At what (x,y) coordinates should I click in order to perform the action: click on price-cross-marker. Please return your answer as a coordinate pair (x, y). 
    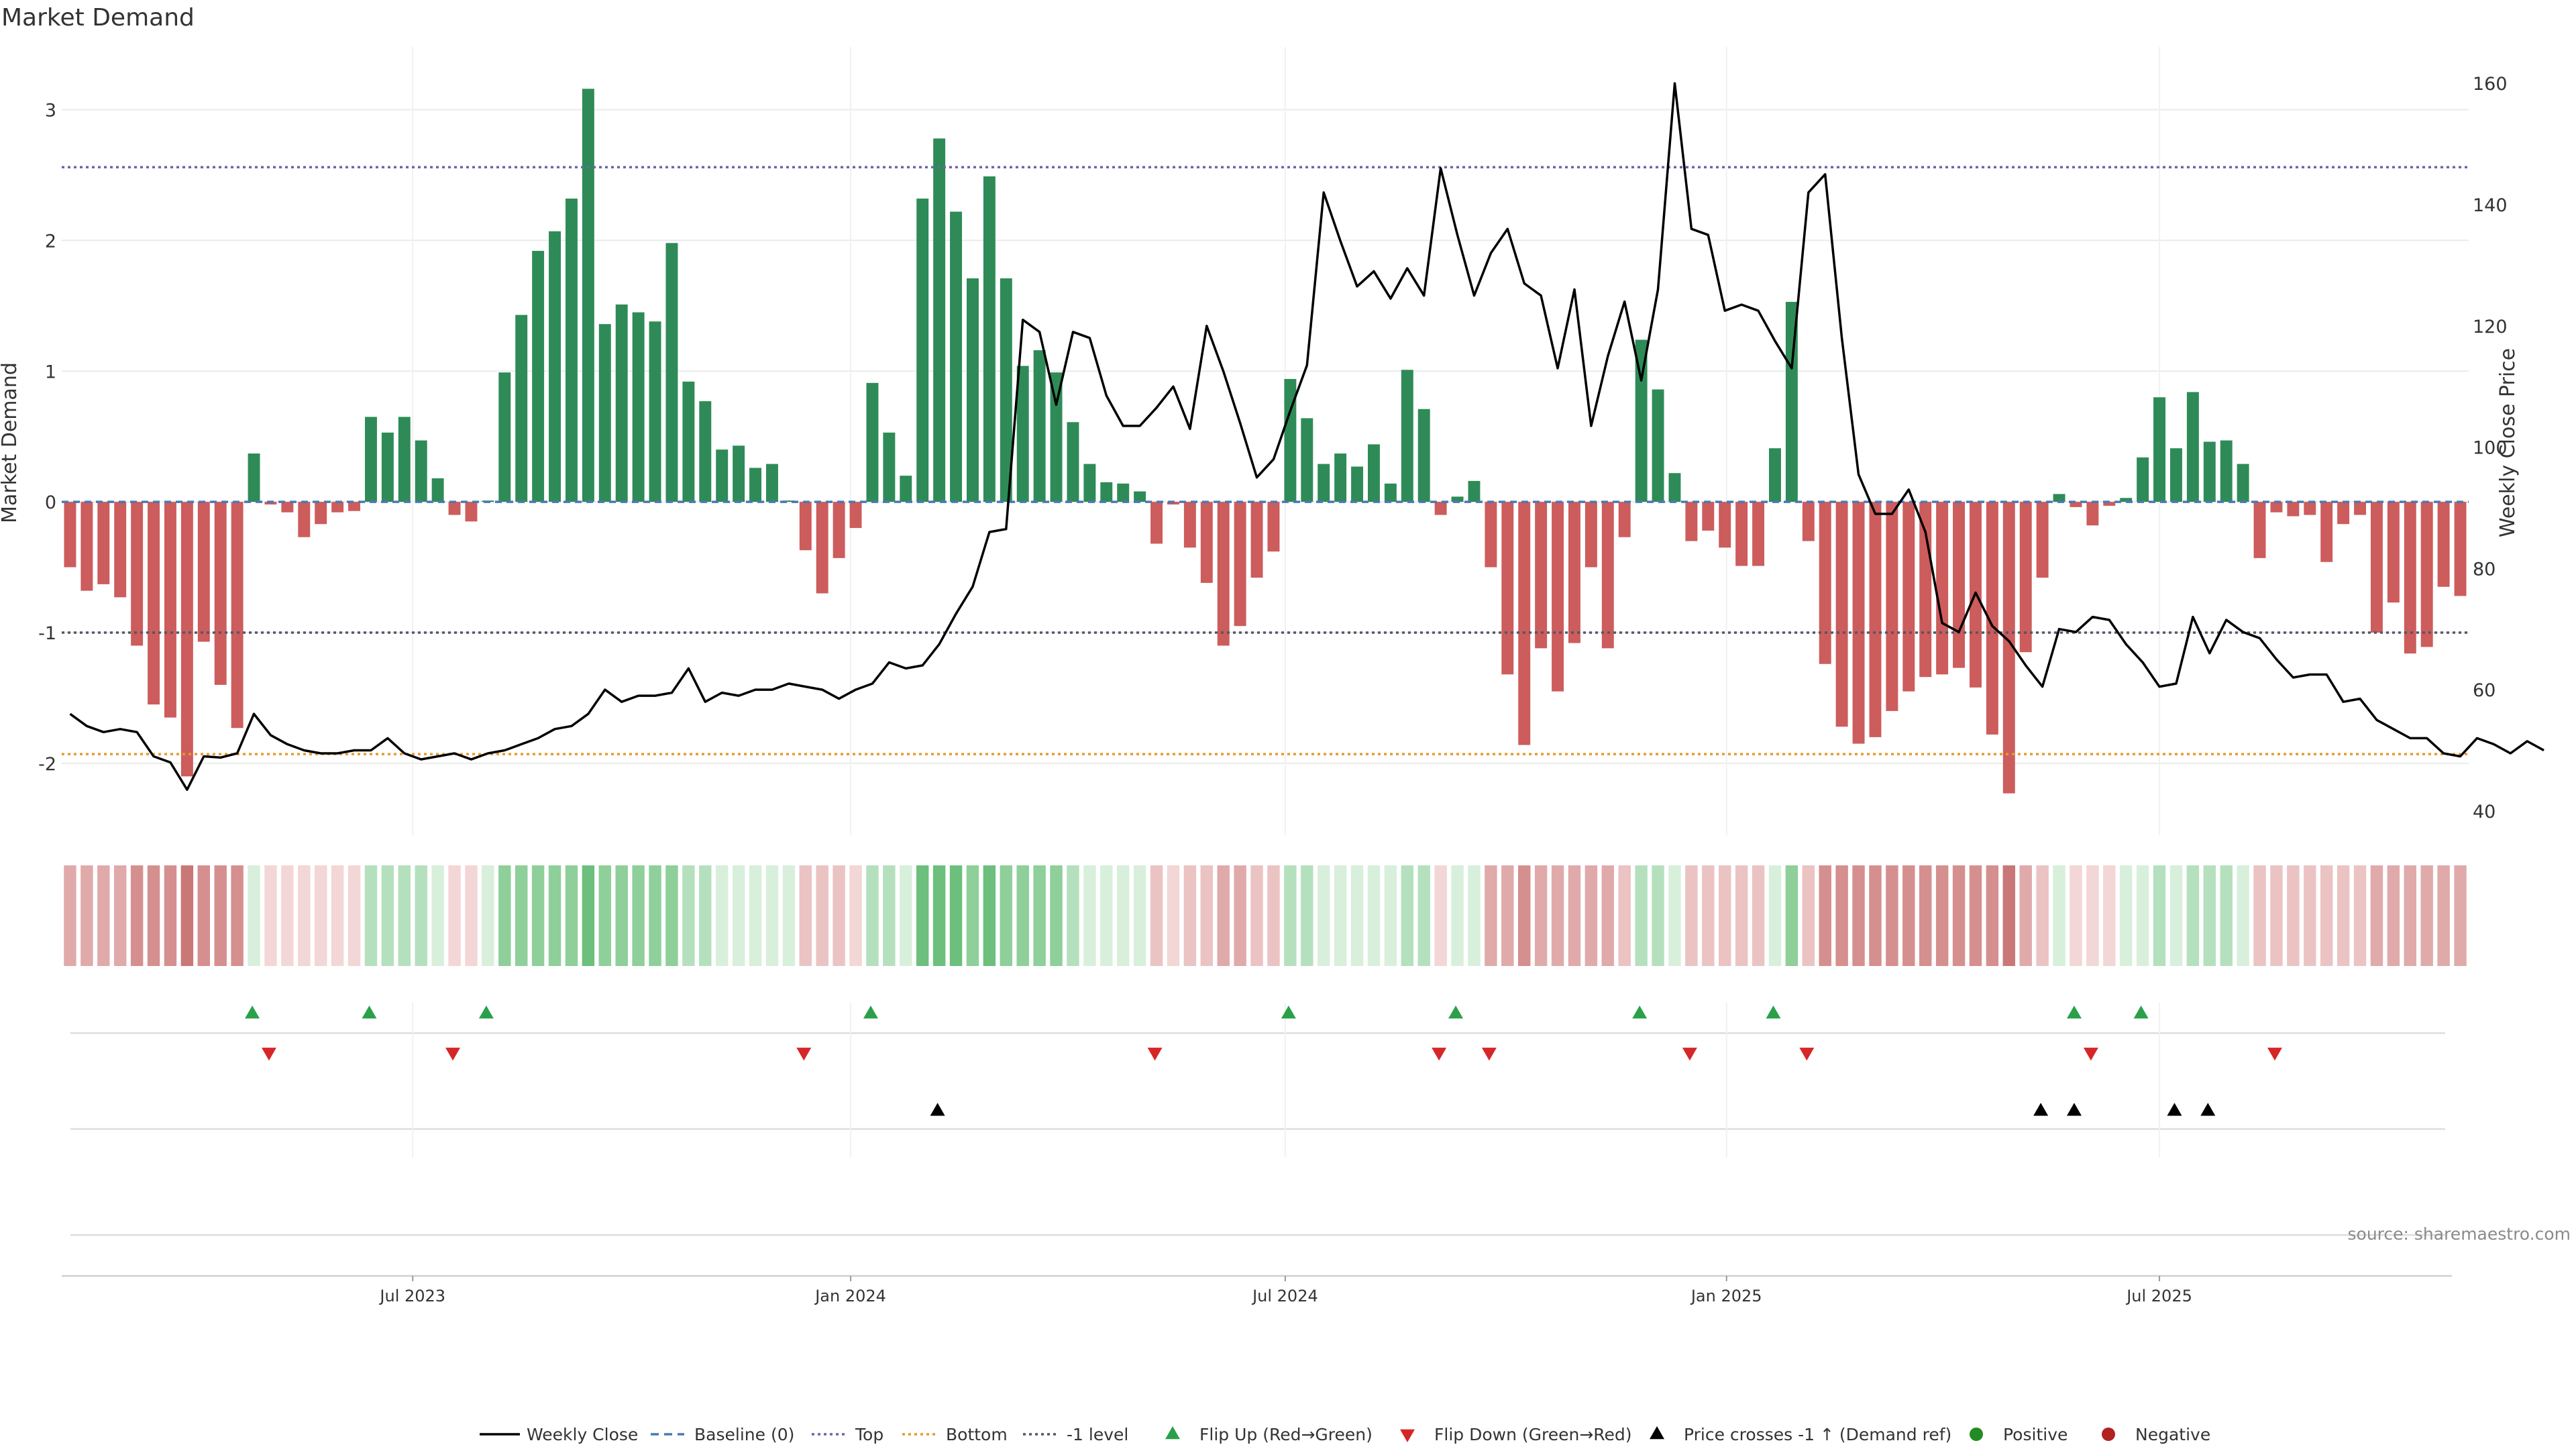
    Looking at the image, I should click on (937, 1109).